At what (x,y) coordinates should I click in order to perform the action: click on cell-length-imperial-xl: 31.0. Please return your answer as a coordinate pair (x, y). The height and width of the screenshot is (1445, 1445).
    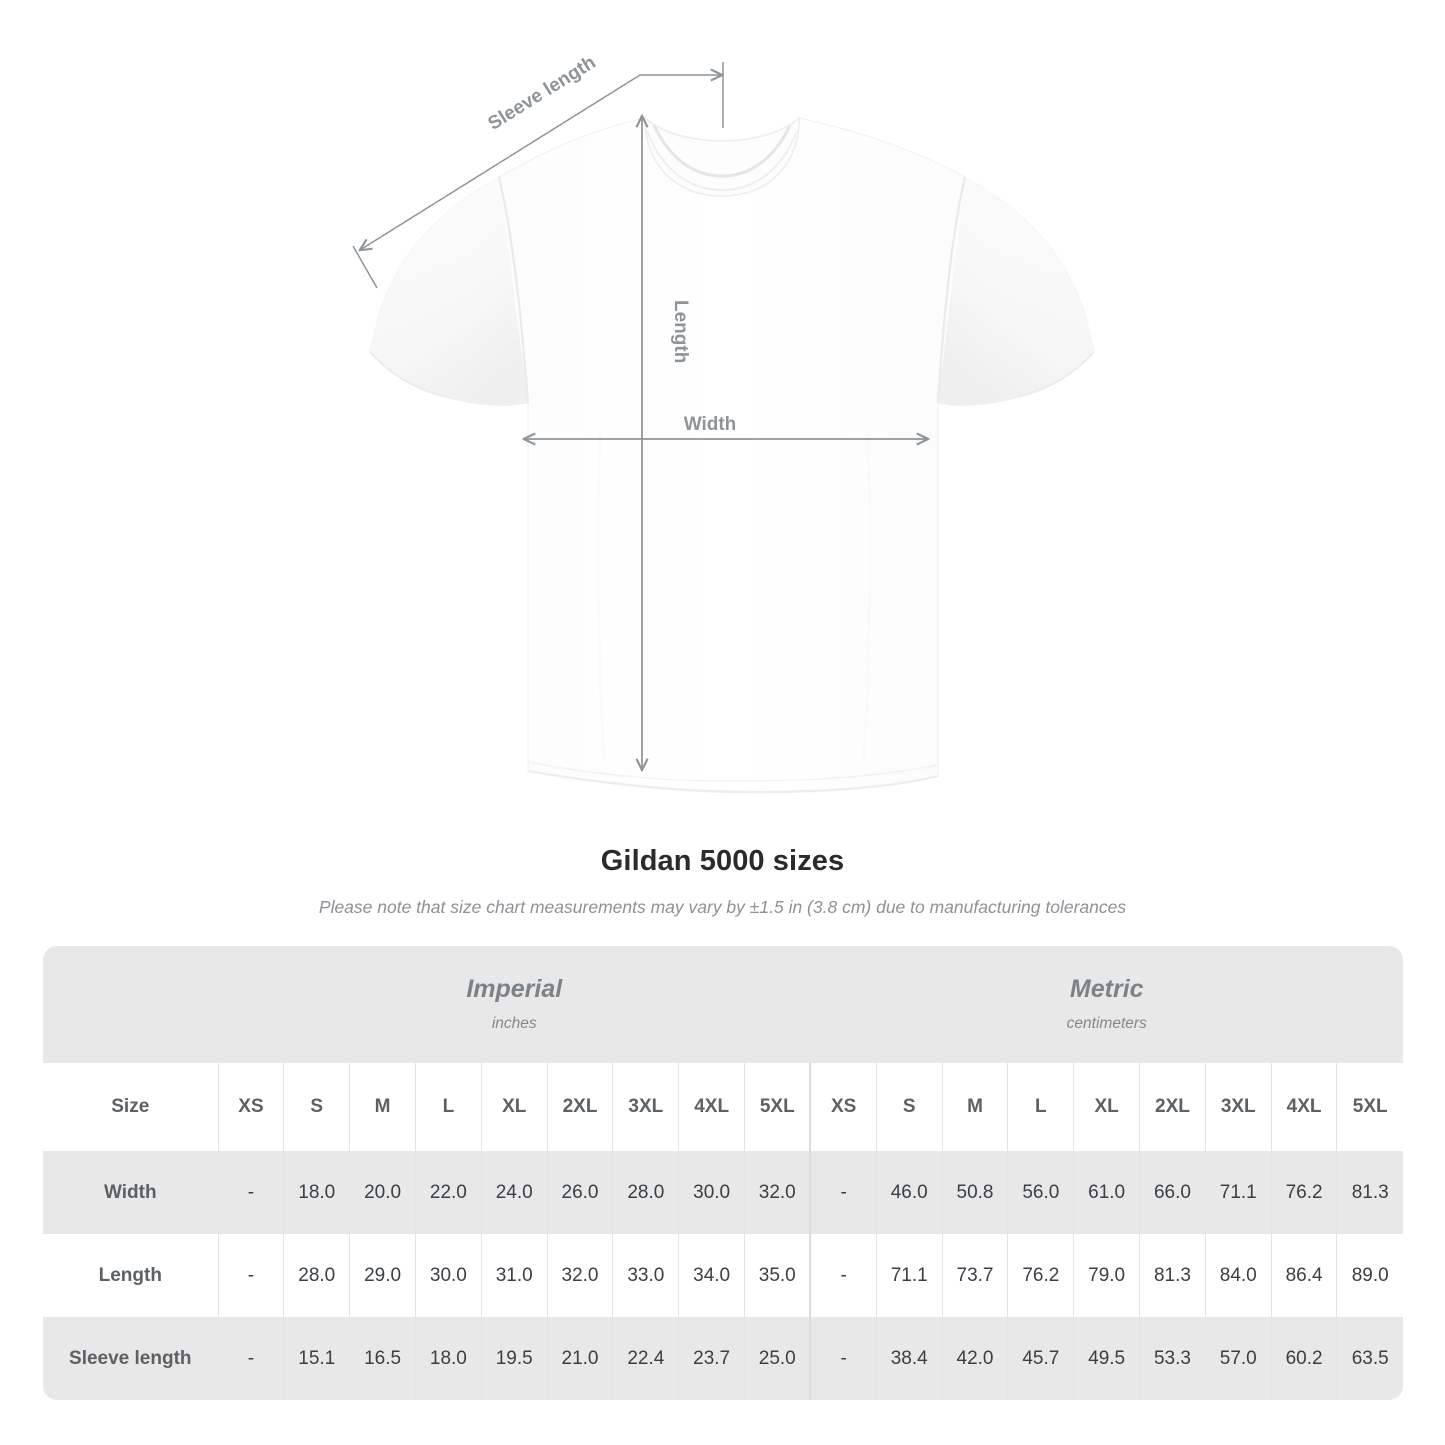
    Looking at the image, I should click on (514, 1275).